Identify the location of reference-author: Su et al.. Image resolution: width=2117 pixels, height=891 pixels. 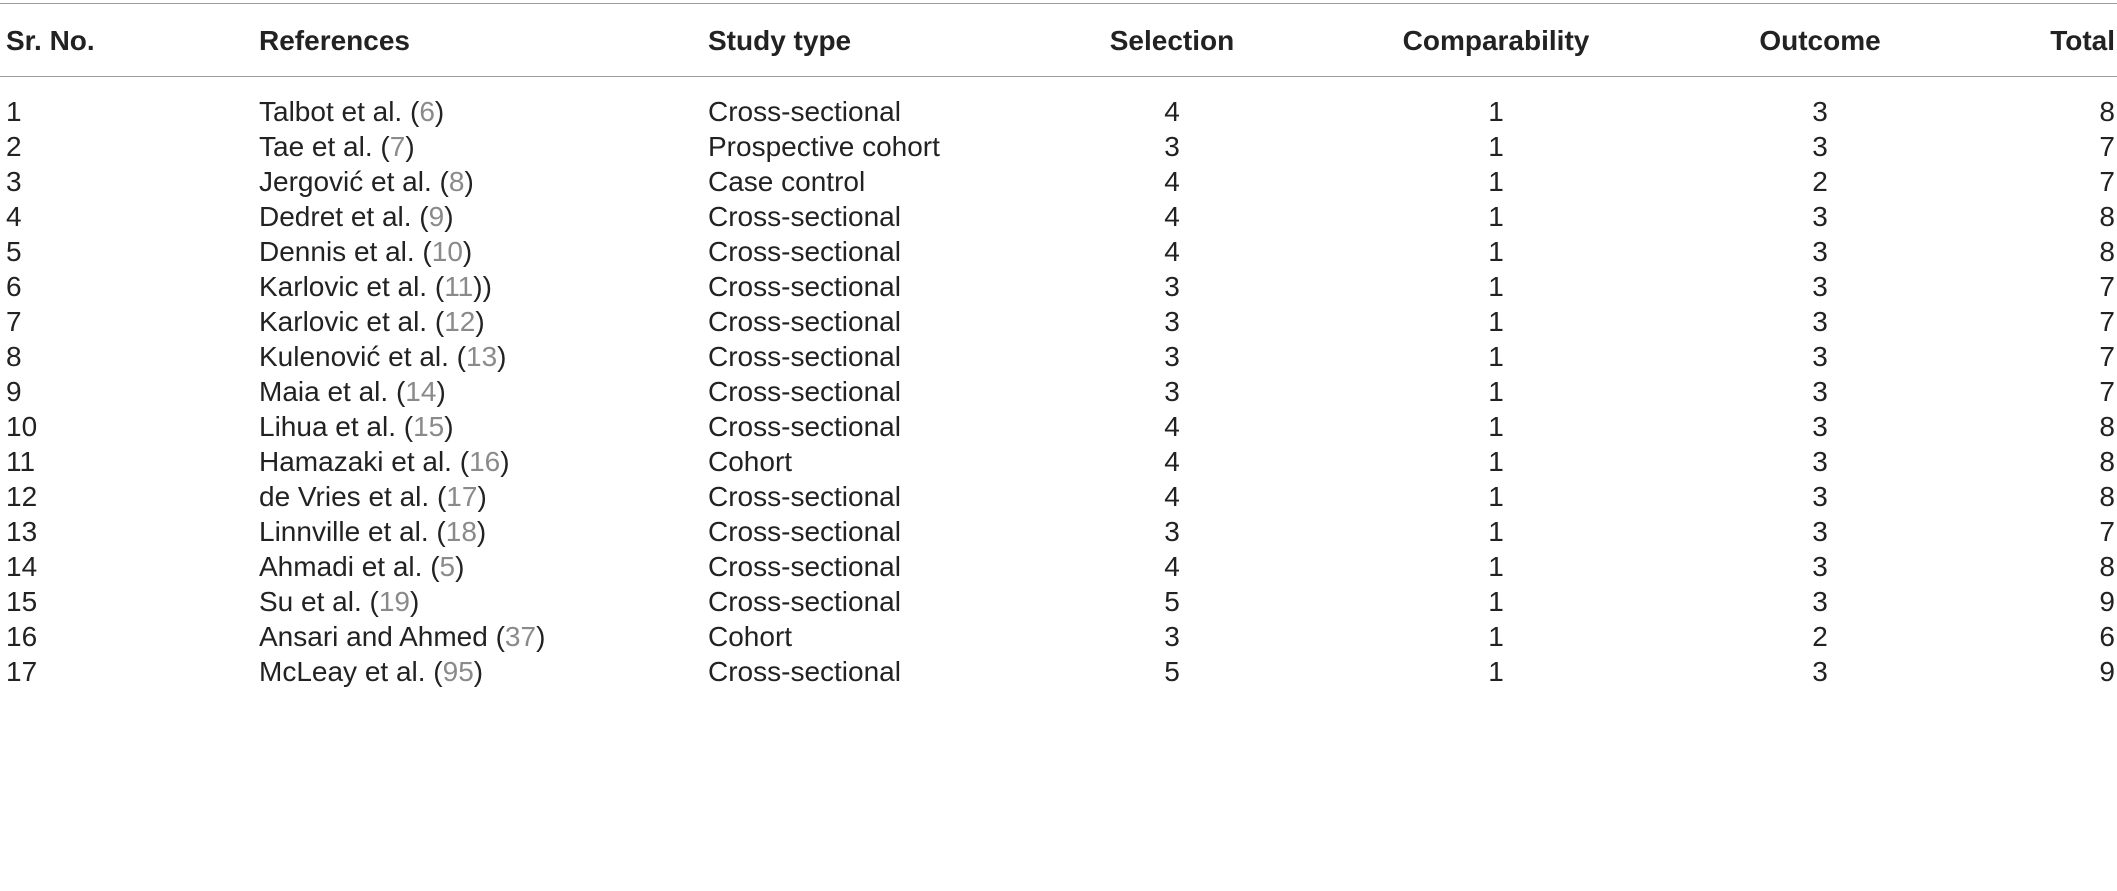
(310, 601).